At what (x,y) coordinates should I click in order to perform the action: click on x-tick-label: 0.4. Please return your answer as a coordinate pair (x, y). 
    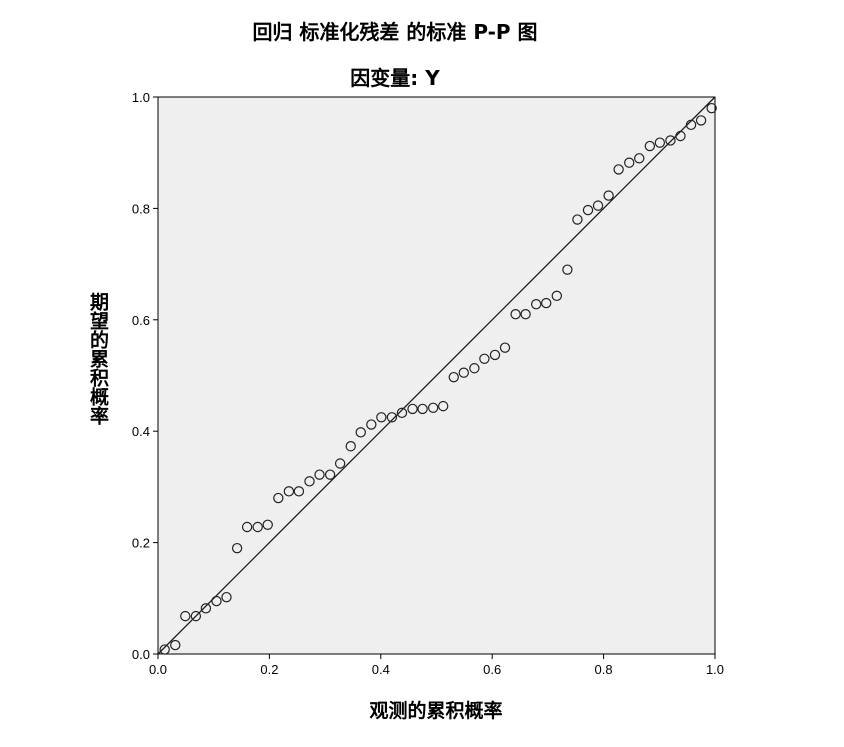
    Looking at the image, I should click on (381, 669).